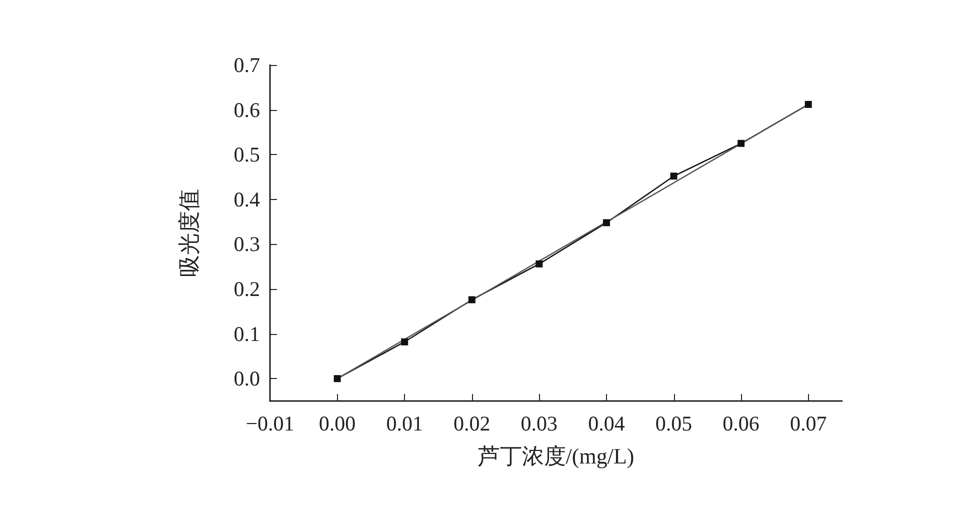  What do you see at coordinates (337, 424) in the screenshot?
I see `x-tick-label: 0.00` at bounding box center [337, 424].